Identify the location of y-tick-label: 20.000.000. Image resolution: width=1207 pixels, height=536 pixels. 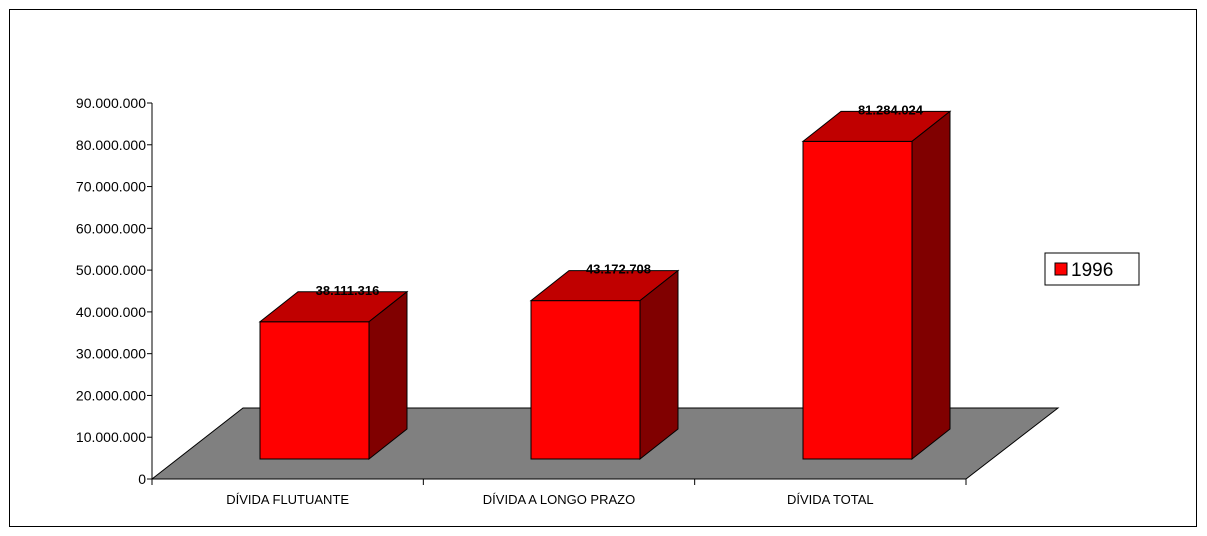
(111, 395).